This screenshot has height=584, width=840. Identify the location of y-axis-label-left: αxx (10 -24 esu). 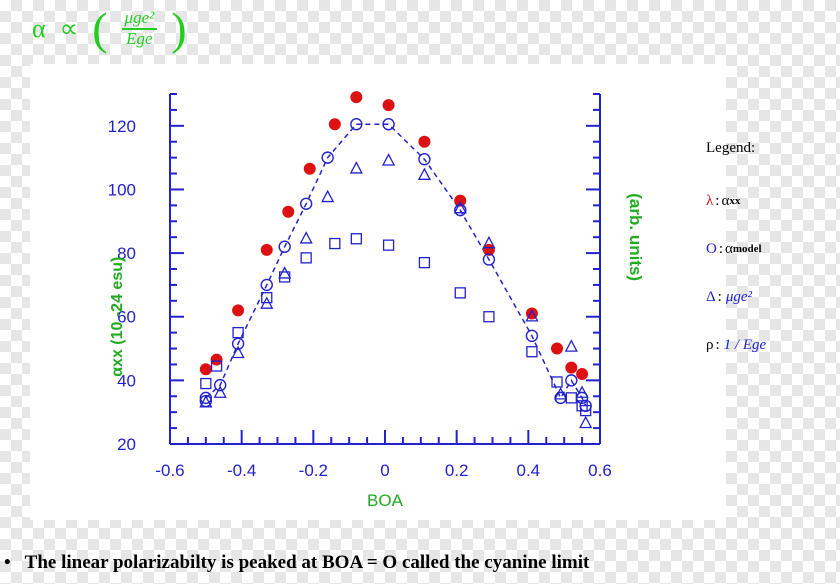
(117, 317).